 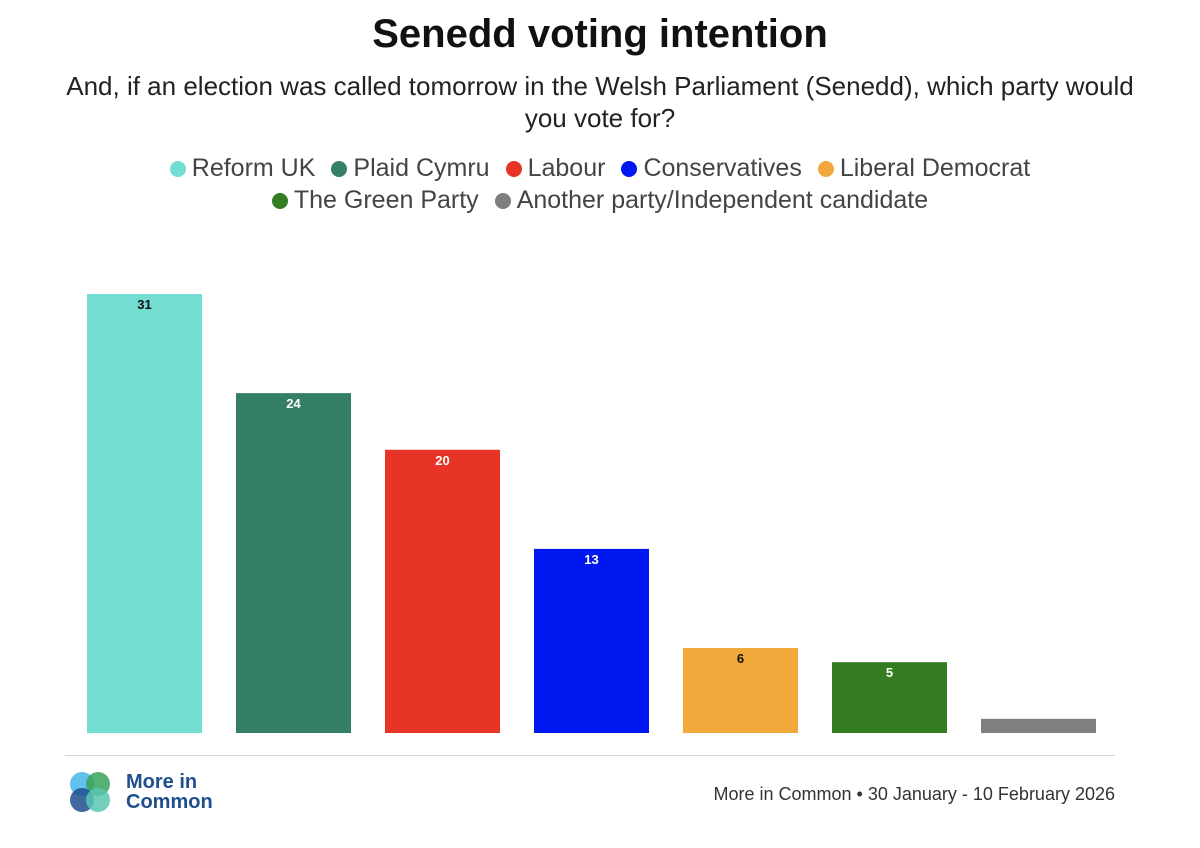 I want to click on legend-item: Plaid Cymru, so click(x=410, y=168).